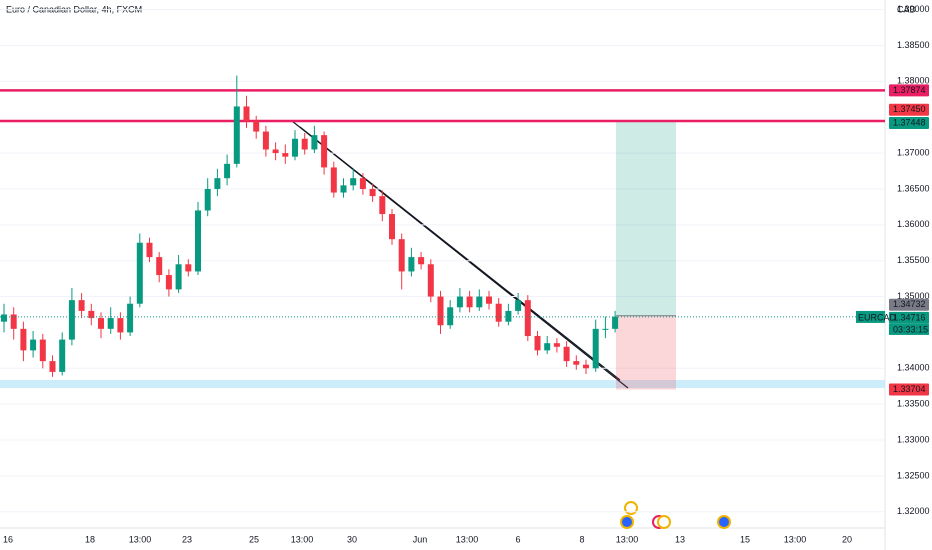 This screenshot has height=550, width=932. I want to click on stop-label-bg, so click(909, 389).